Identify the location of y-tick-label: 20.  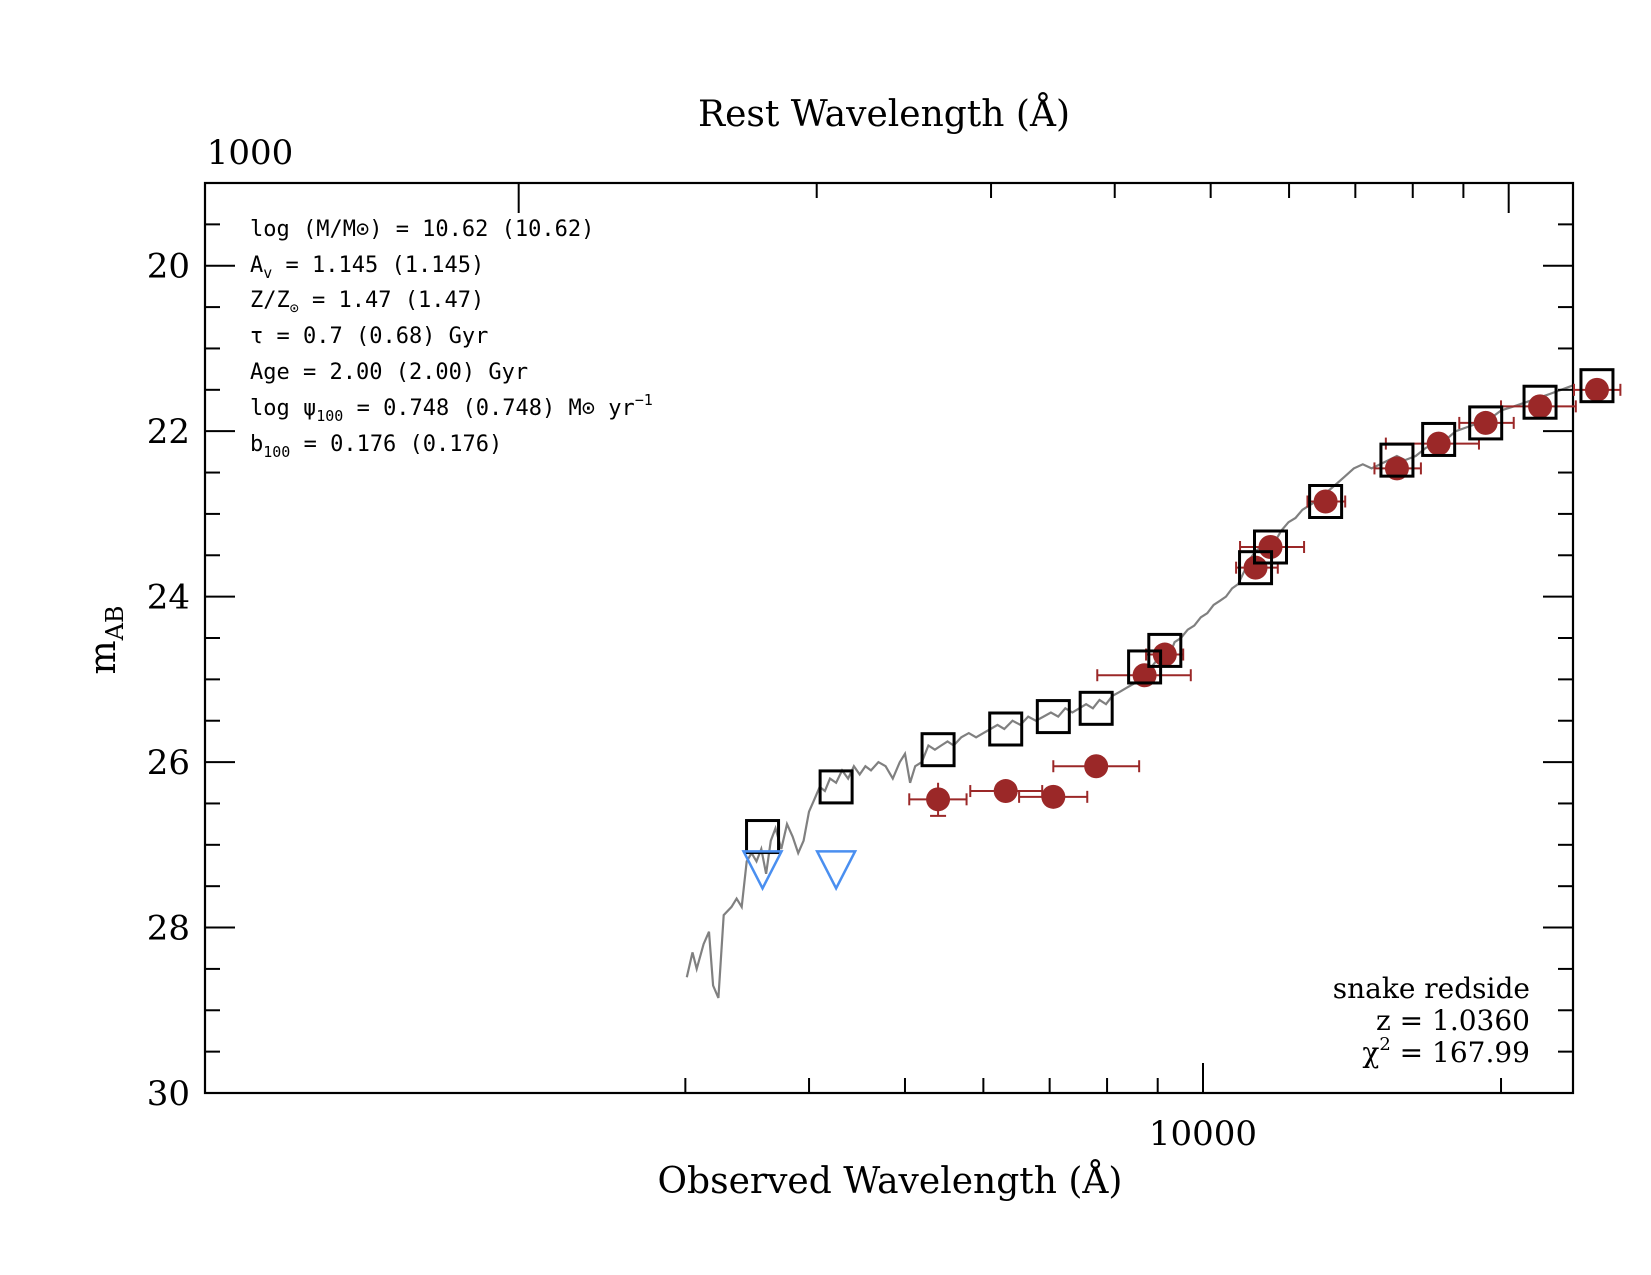
(168, 267).